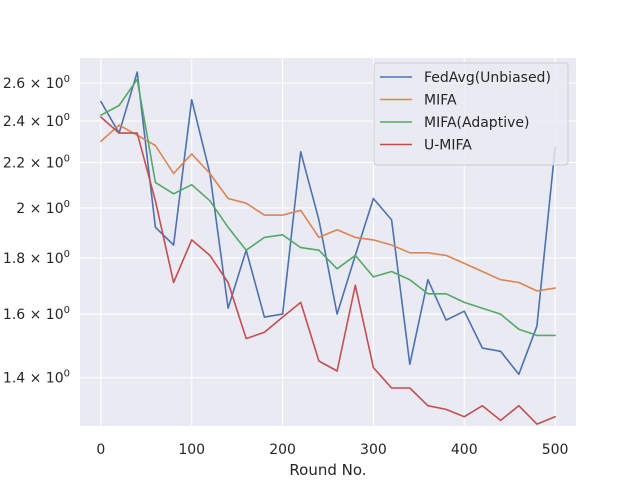 This screenshot has width=640, height=480. Describe the element at coordinates (100, 450) in the screenshot. I see `x-tick-label: 0` at that location.